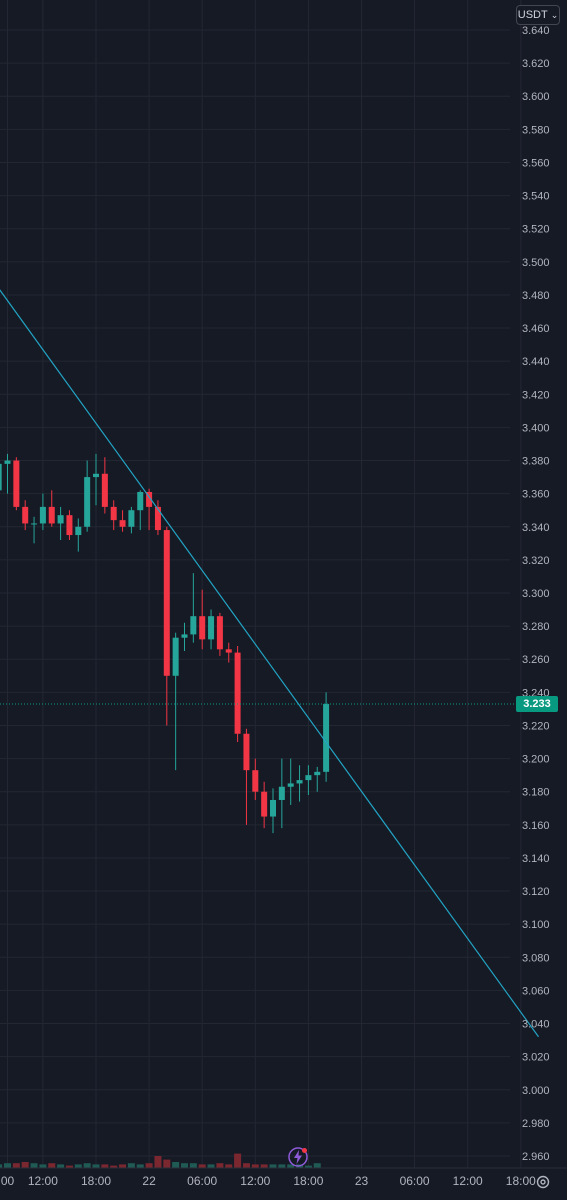  I want to click on price-tick-label: 3.560, so click(536, 163).